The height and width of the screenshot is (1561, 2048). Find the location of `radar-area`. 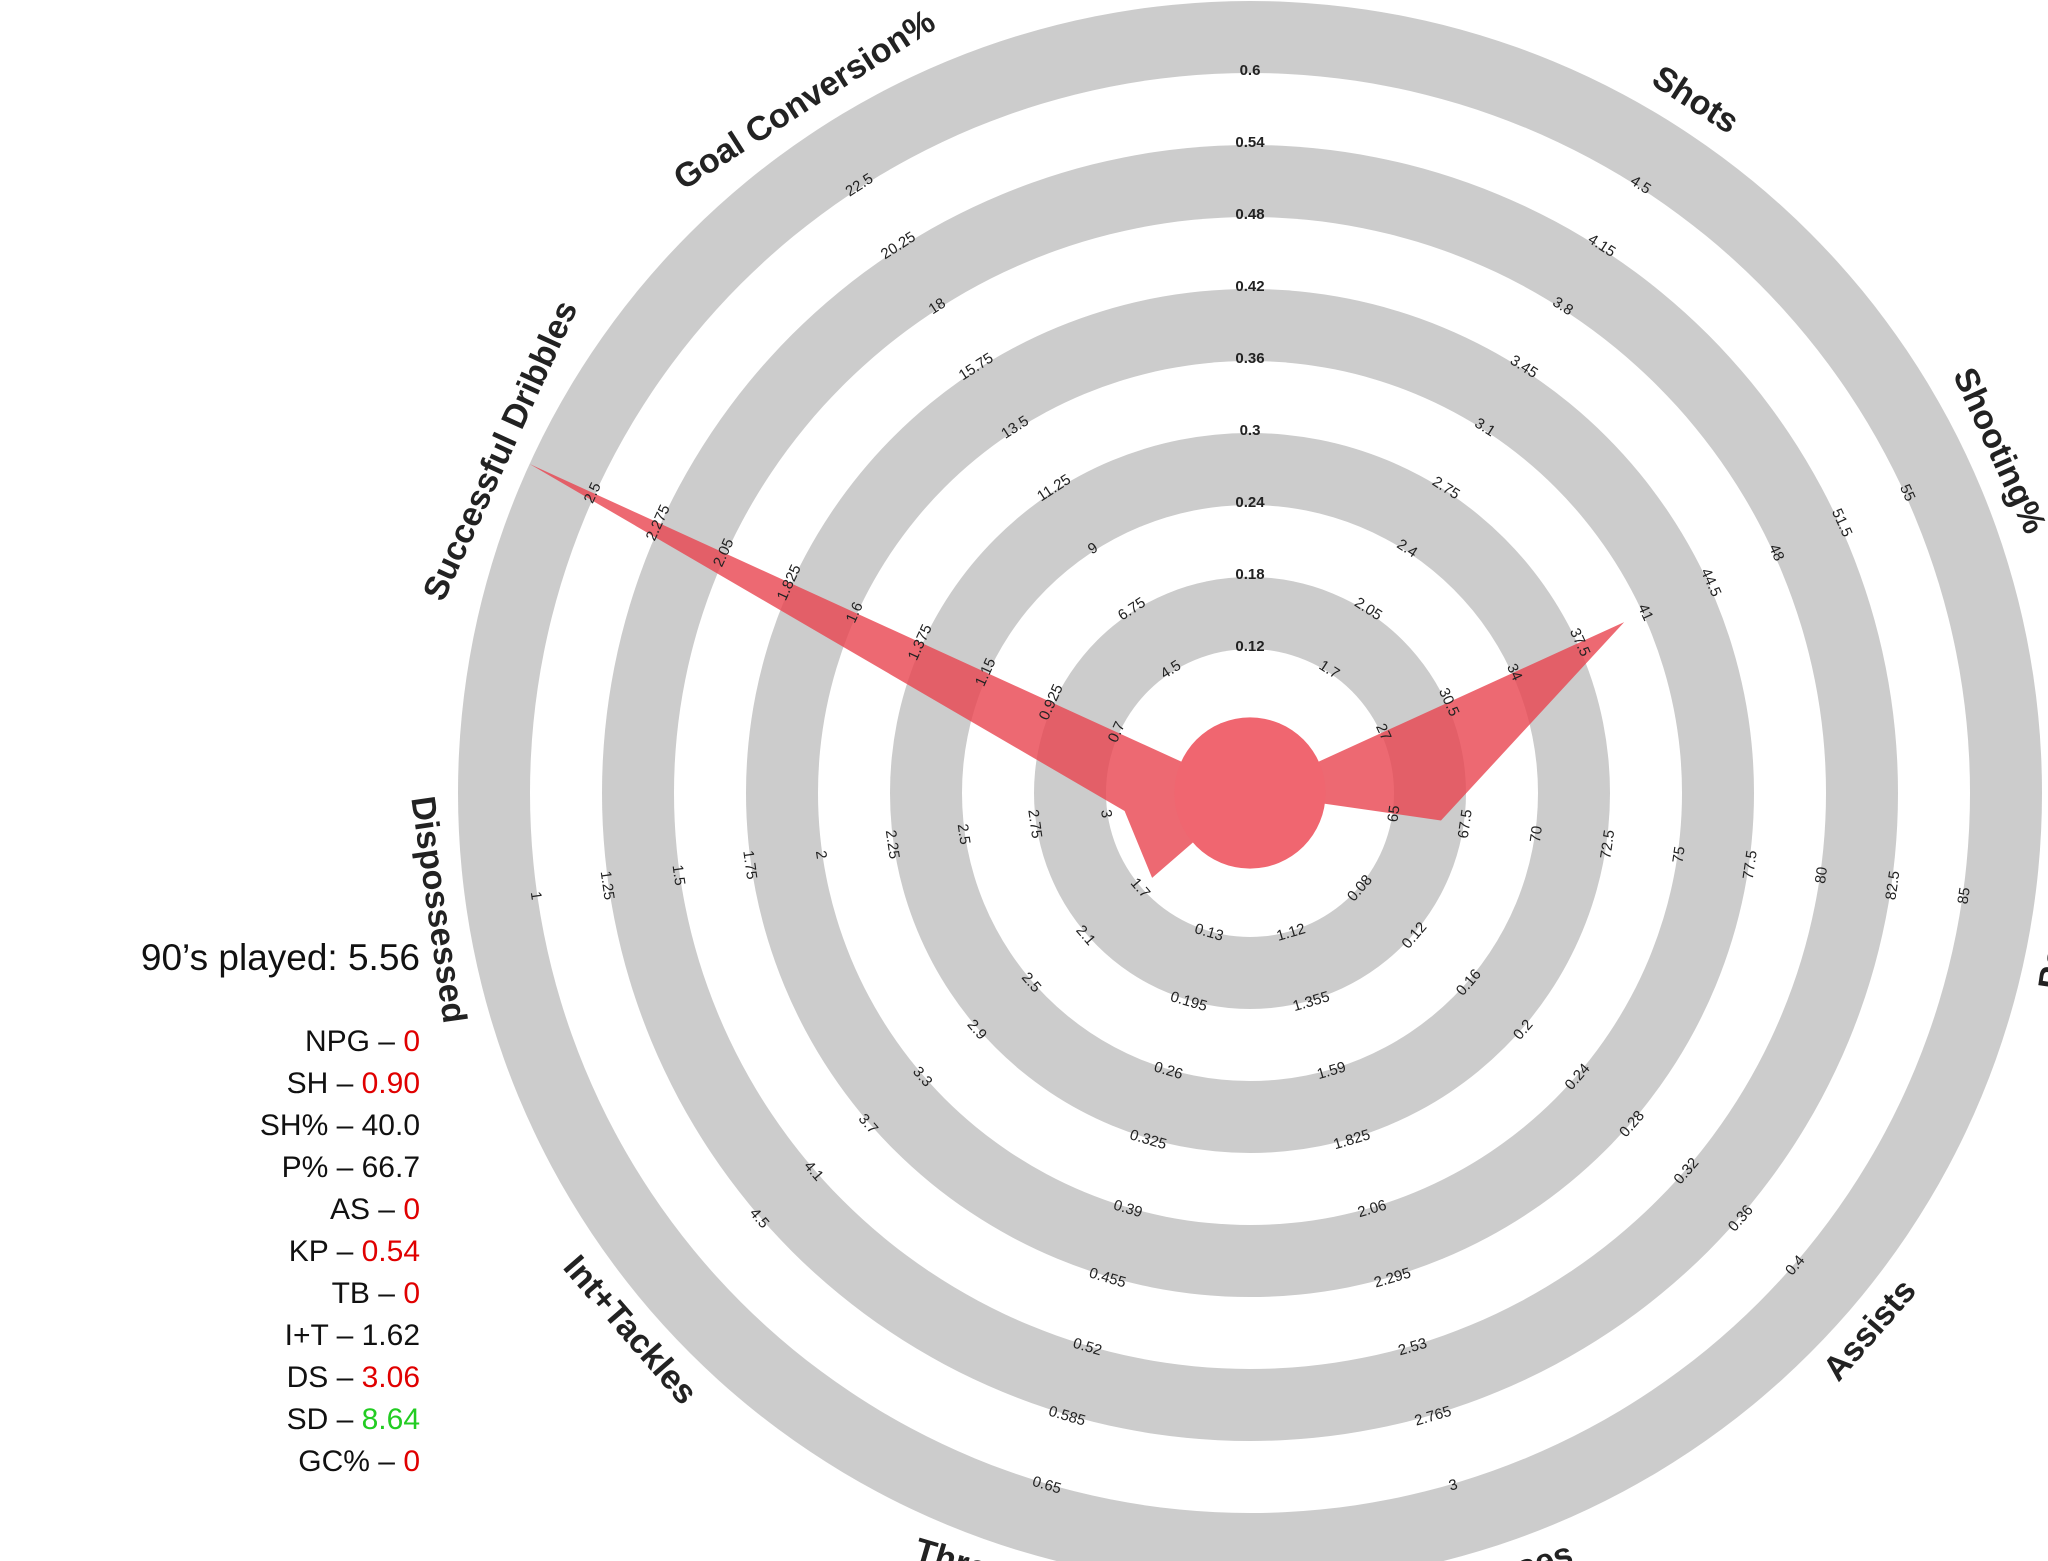

radar-area is located at coordinates (1077, 671).